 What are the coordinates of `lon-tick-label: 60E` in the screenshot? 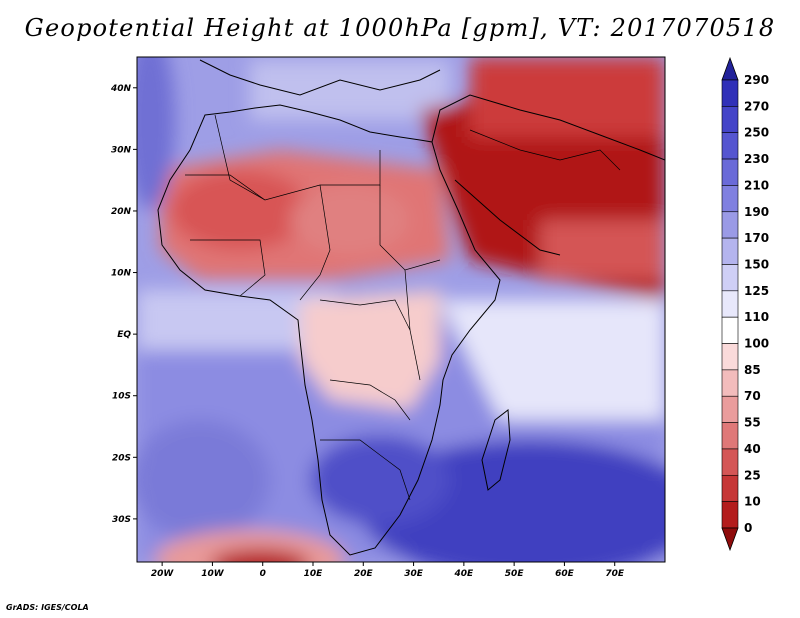 It's located at (565, 574).